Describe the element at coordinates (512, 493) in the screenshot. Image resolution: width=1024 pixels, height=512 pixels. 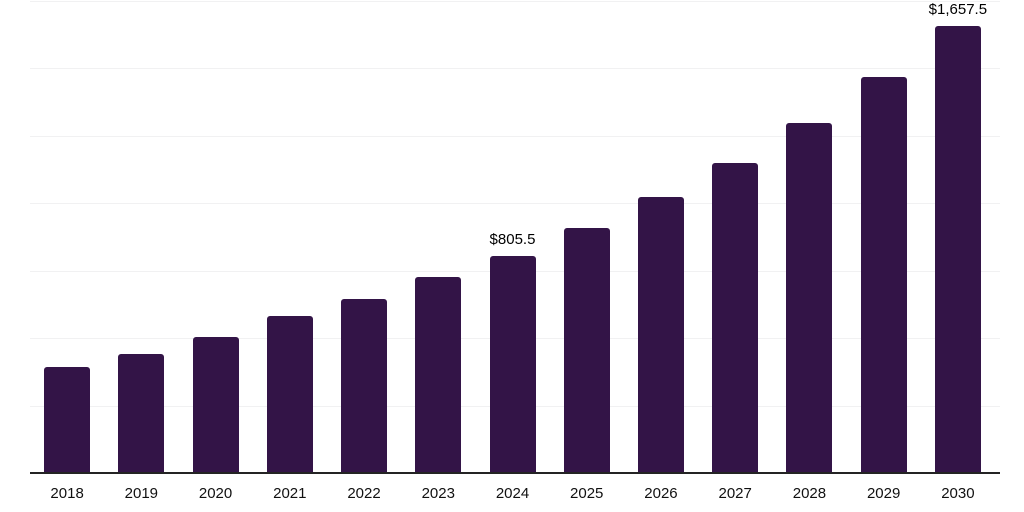
I see `x-tick-label-2024: 2024` at that location.